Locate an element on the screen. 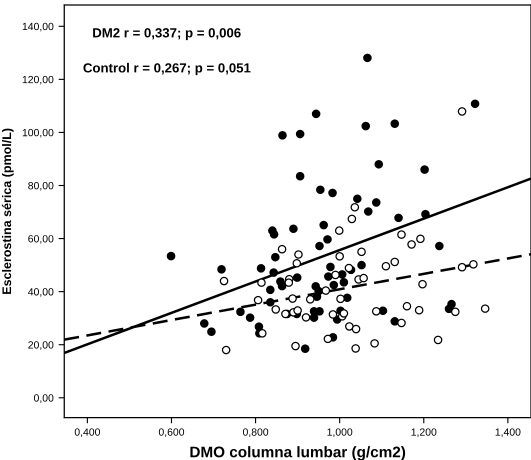 The height and width of the screenshot is (460, 531). y-tick-label: 20,00 is located at coordinates (41, 345).